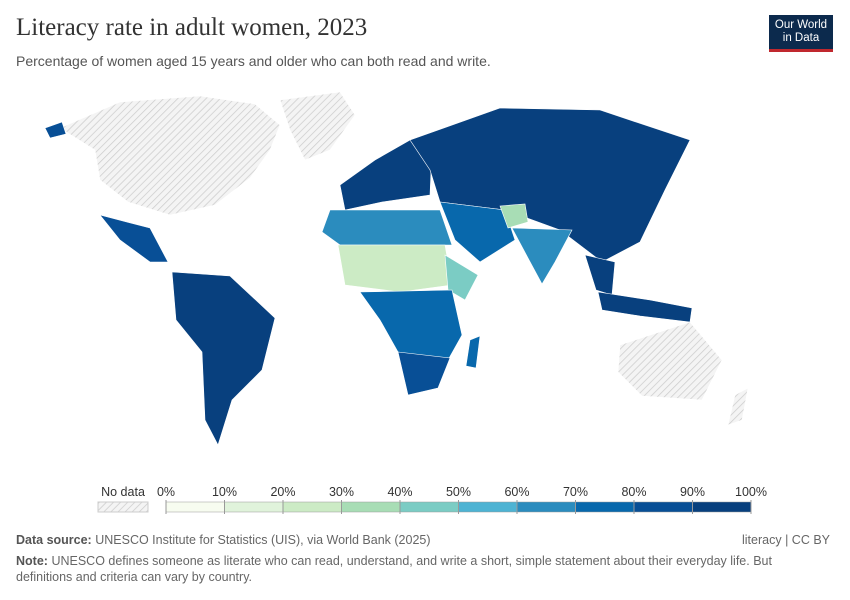  I want to click on south-asia, so click(542, 256).